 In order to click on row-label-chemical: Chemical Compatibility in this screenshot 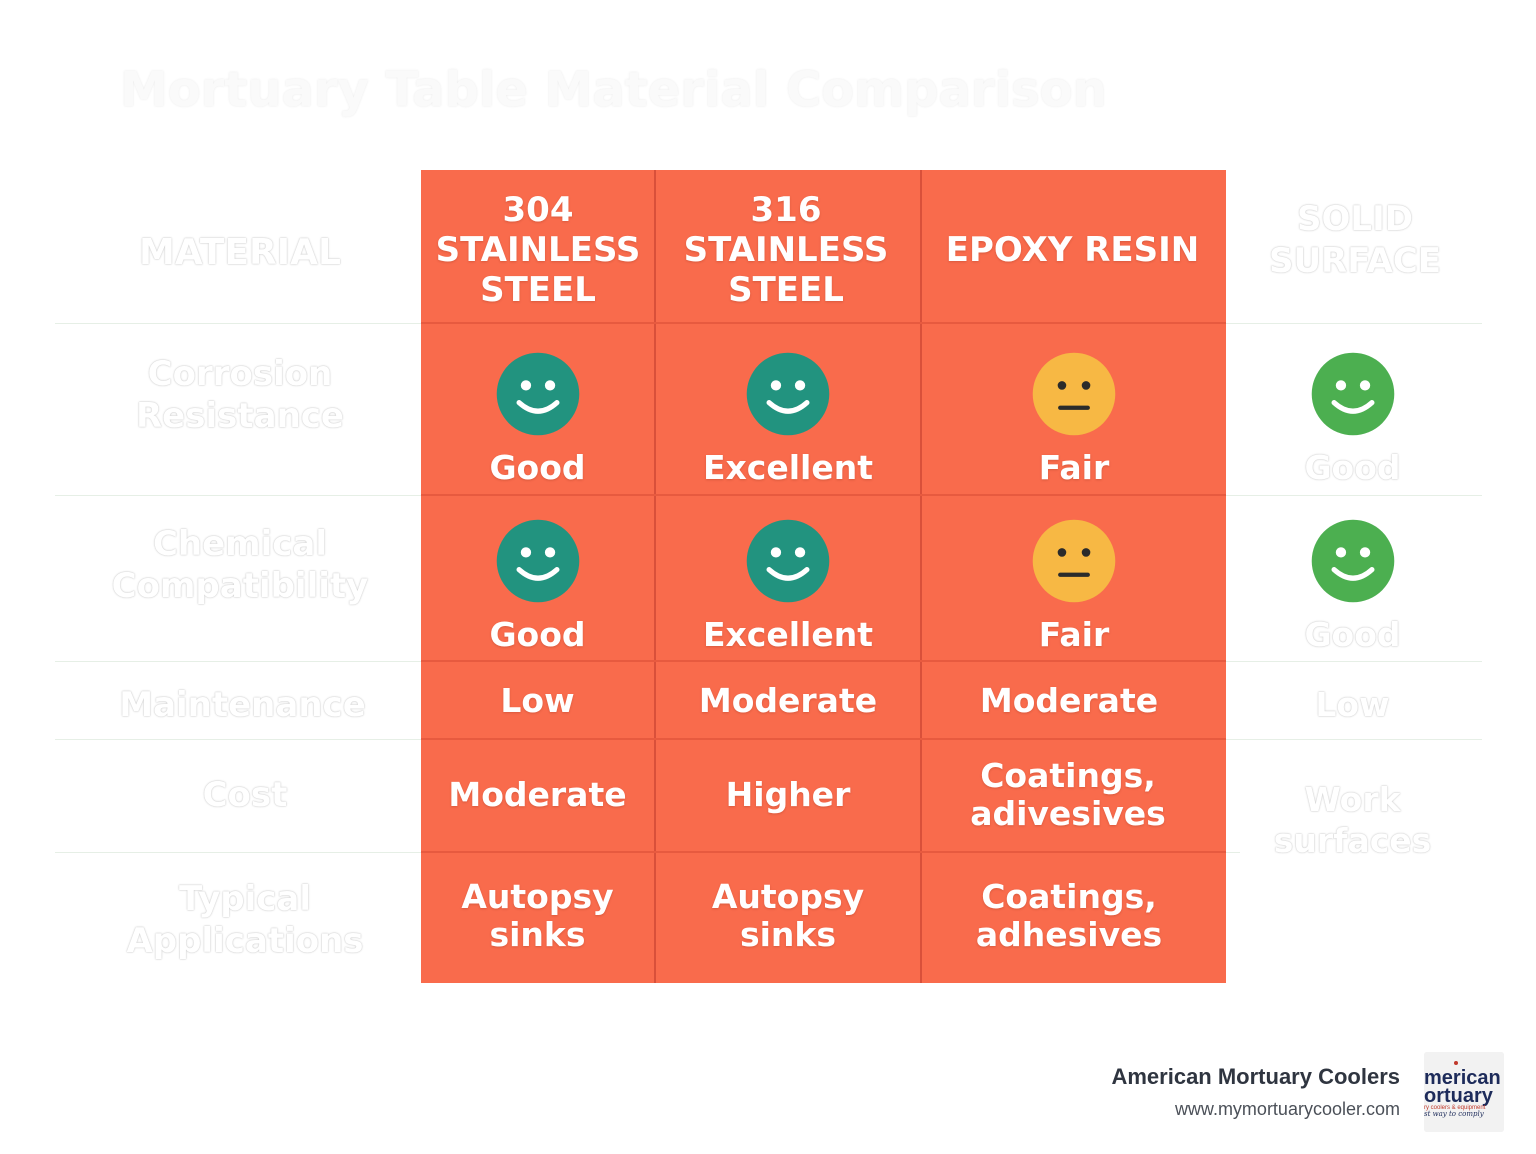, I will do `click(240, 565)`.